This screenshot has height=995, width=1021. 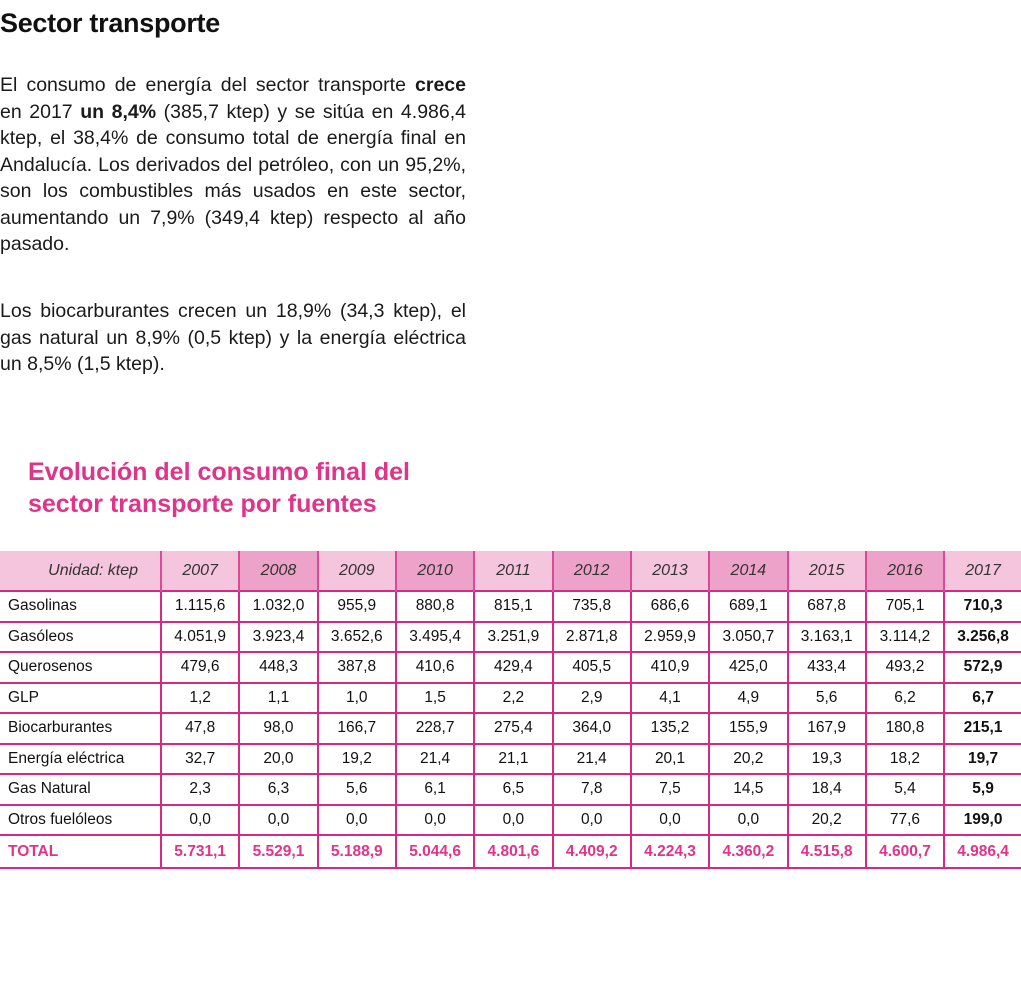 What do you see at coordinates (80, 637) in the screenshot?
I see `source-label: Gasóleos` at bounding box center [80, 637].